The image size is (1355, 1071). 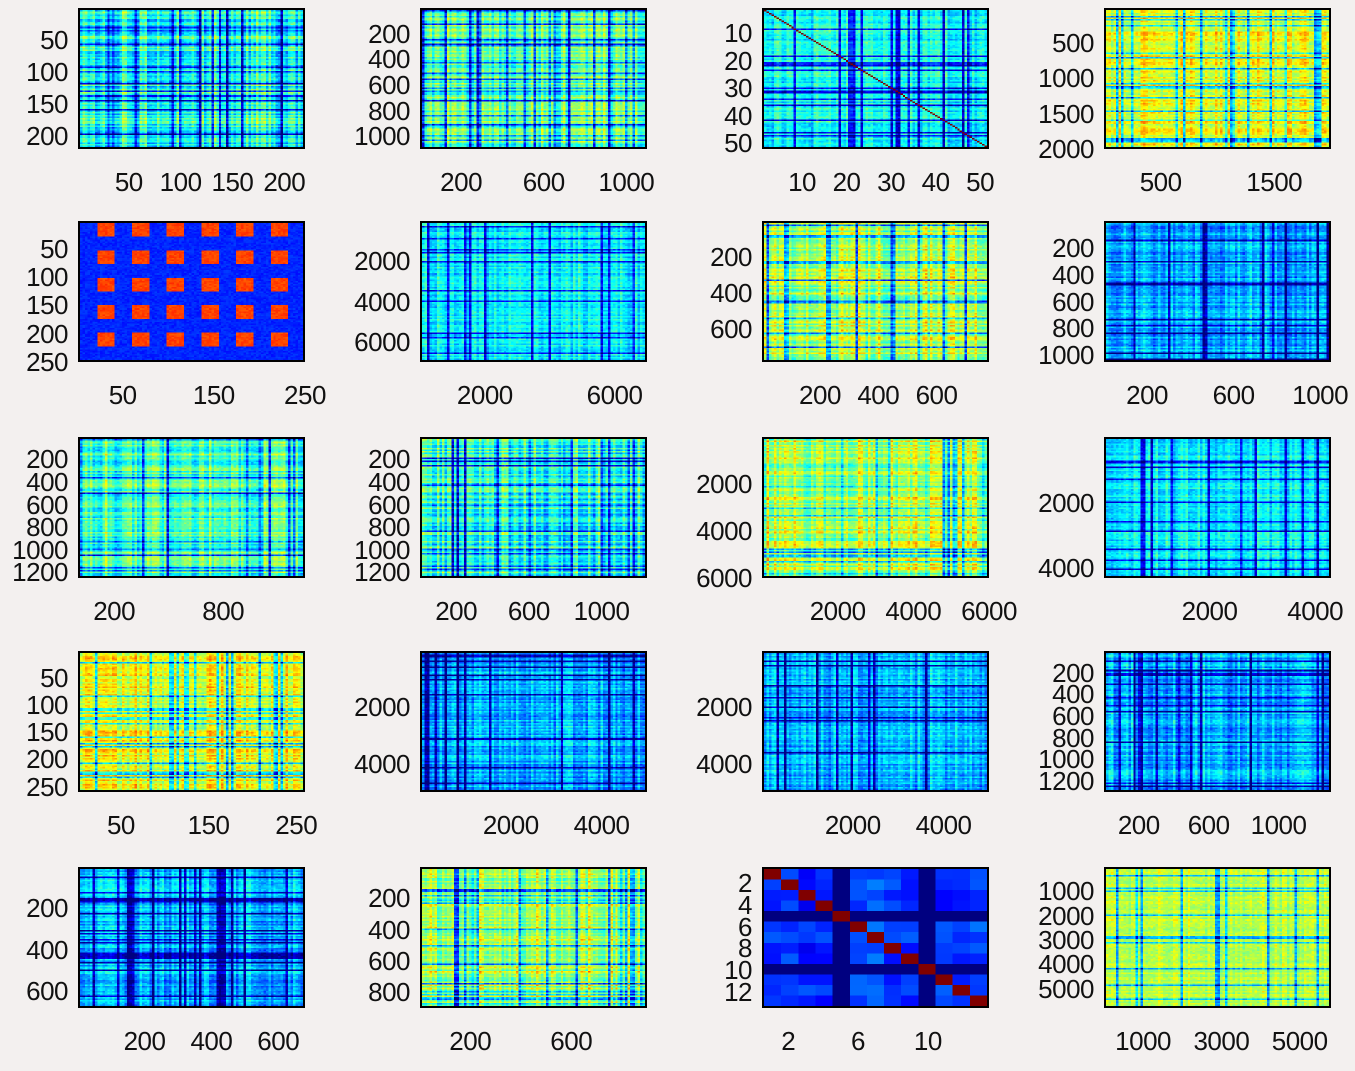 I want to click on y-tick-label: 800, so click(x=389, y=111).